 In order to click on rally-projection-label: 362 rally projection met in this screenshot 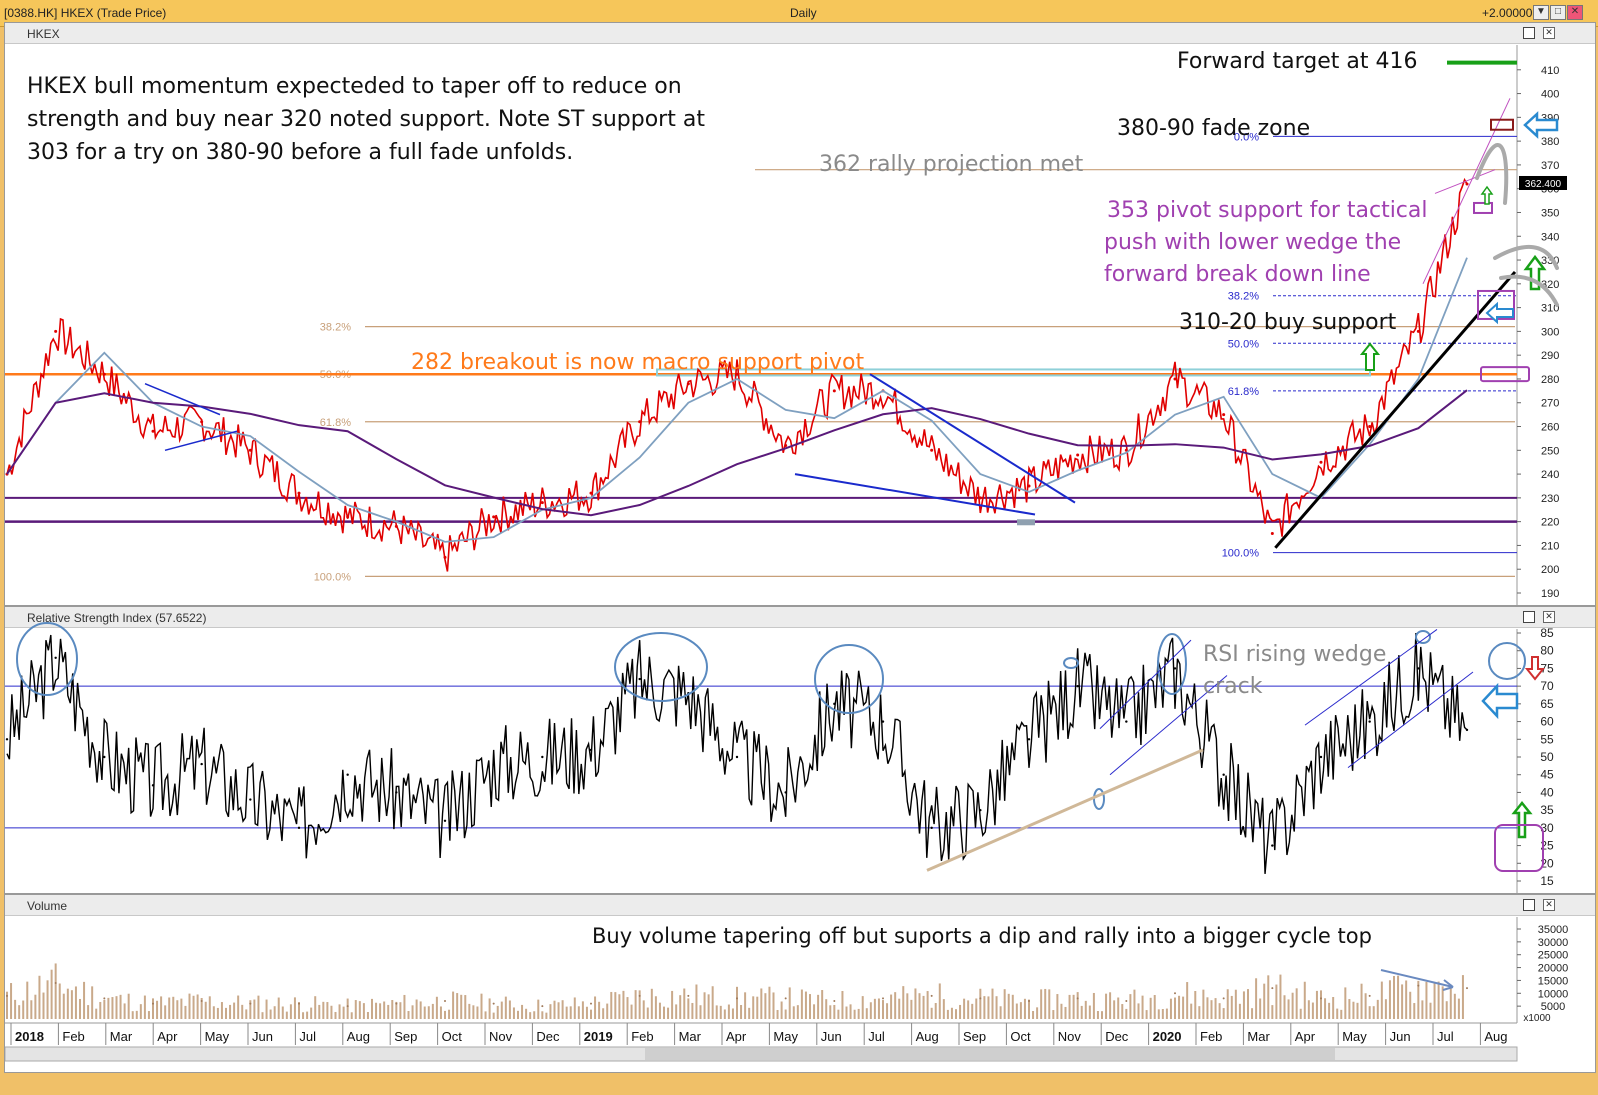, I will do `click(951, 164)`.